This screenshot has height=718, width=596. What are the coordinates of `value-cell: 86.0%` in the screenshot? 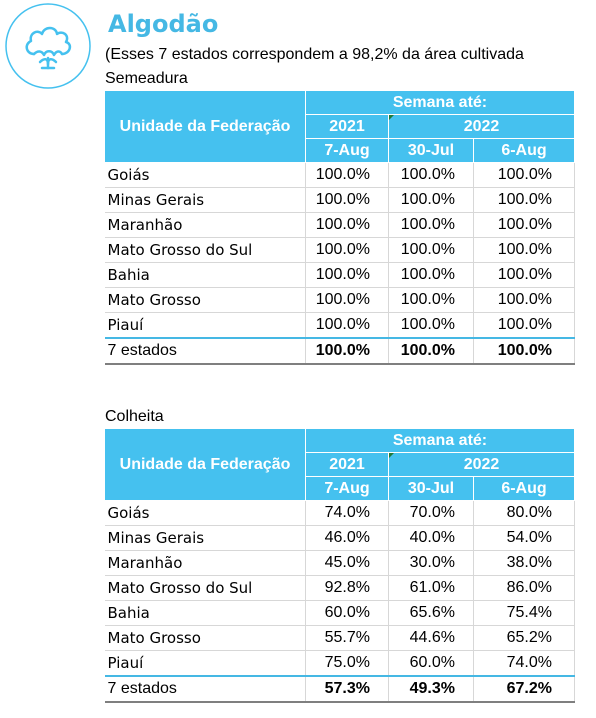 It's located at (524, 588).